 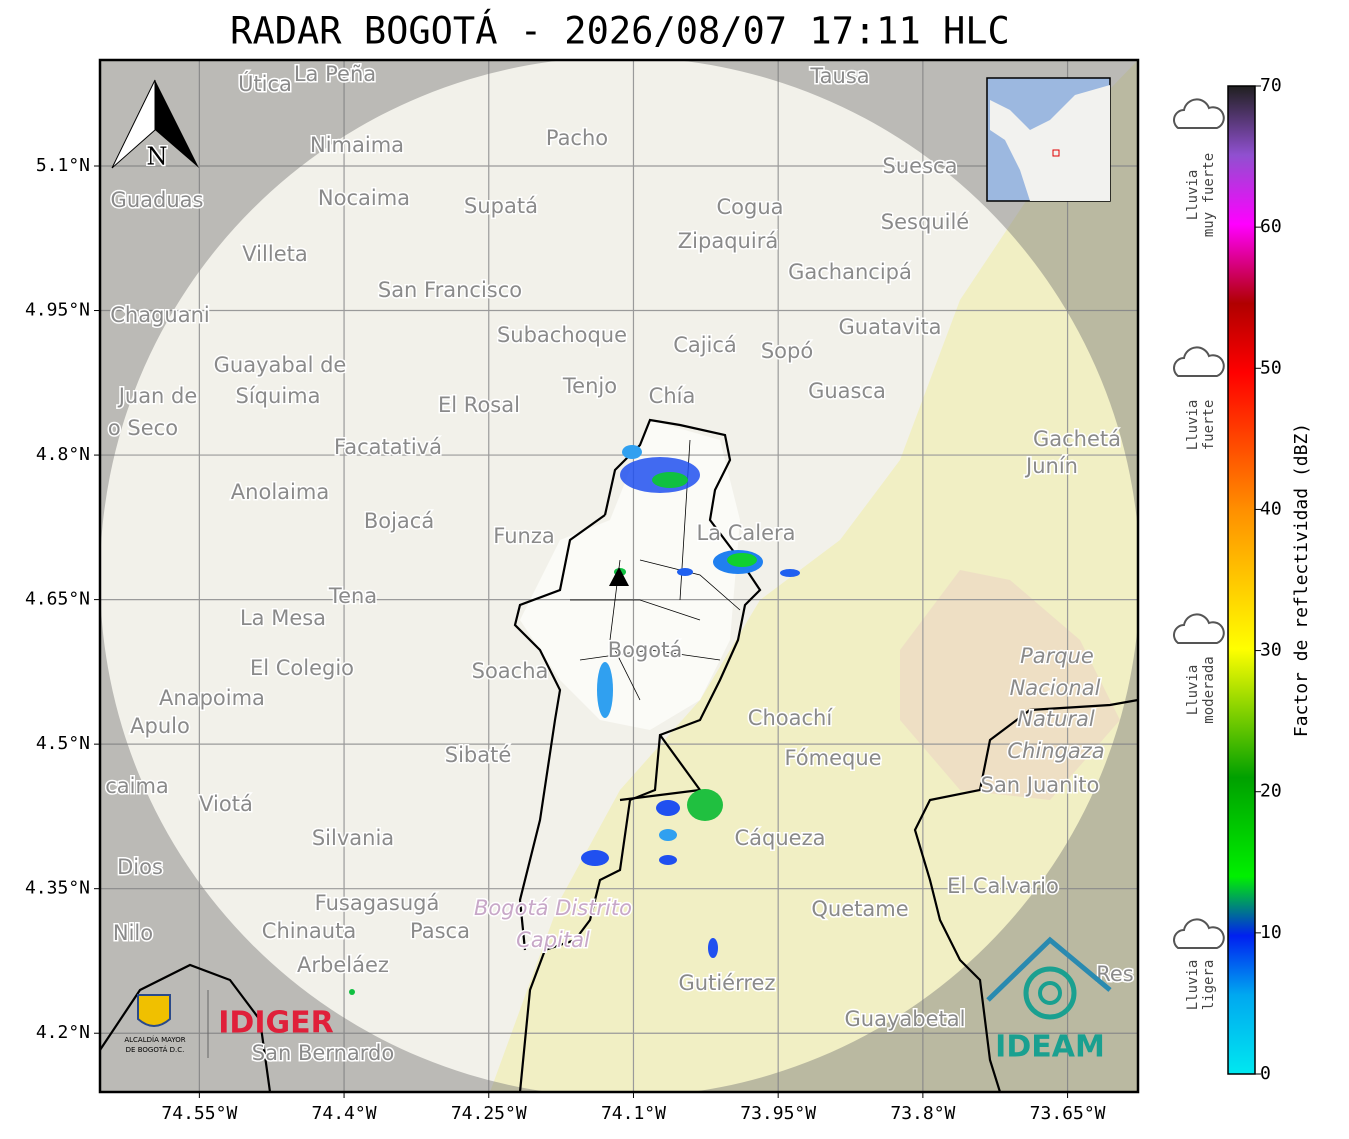 I want to click on colorbar-tick-label: 30, so click(x=1271, y=650).